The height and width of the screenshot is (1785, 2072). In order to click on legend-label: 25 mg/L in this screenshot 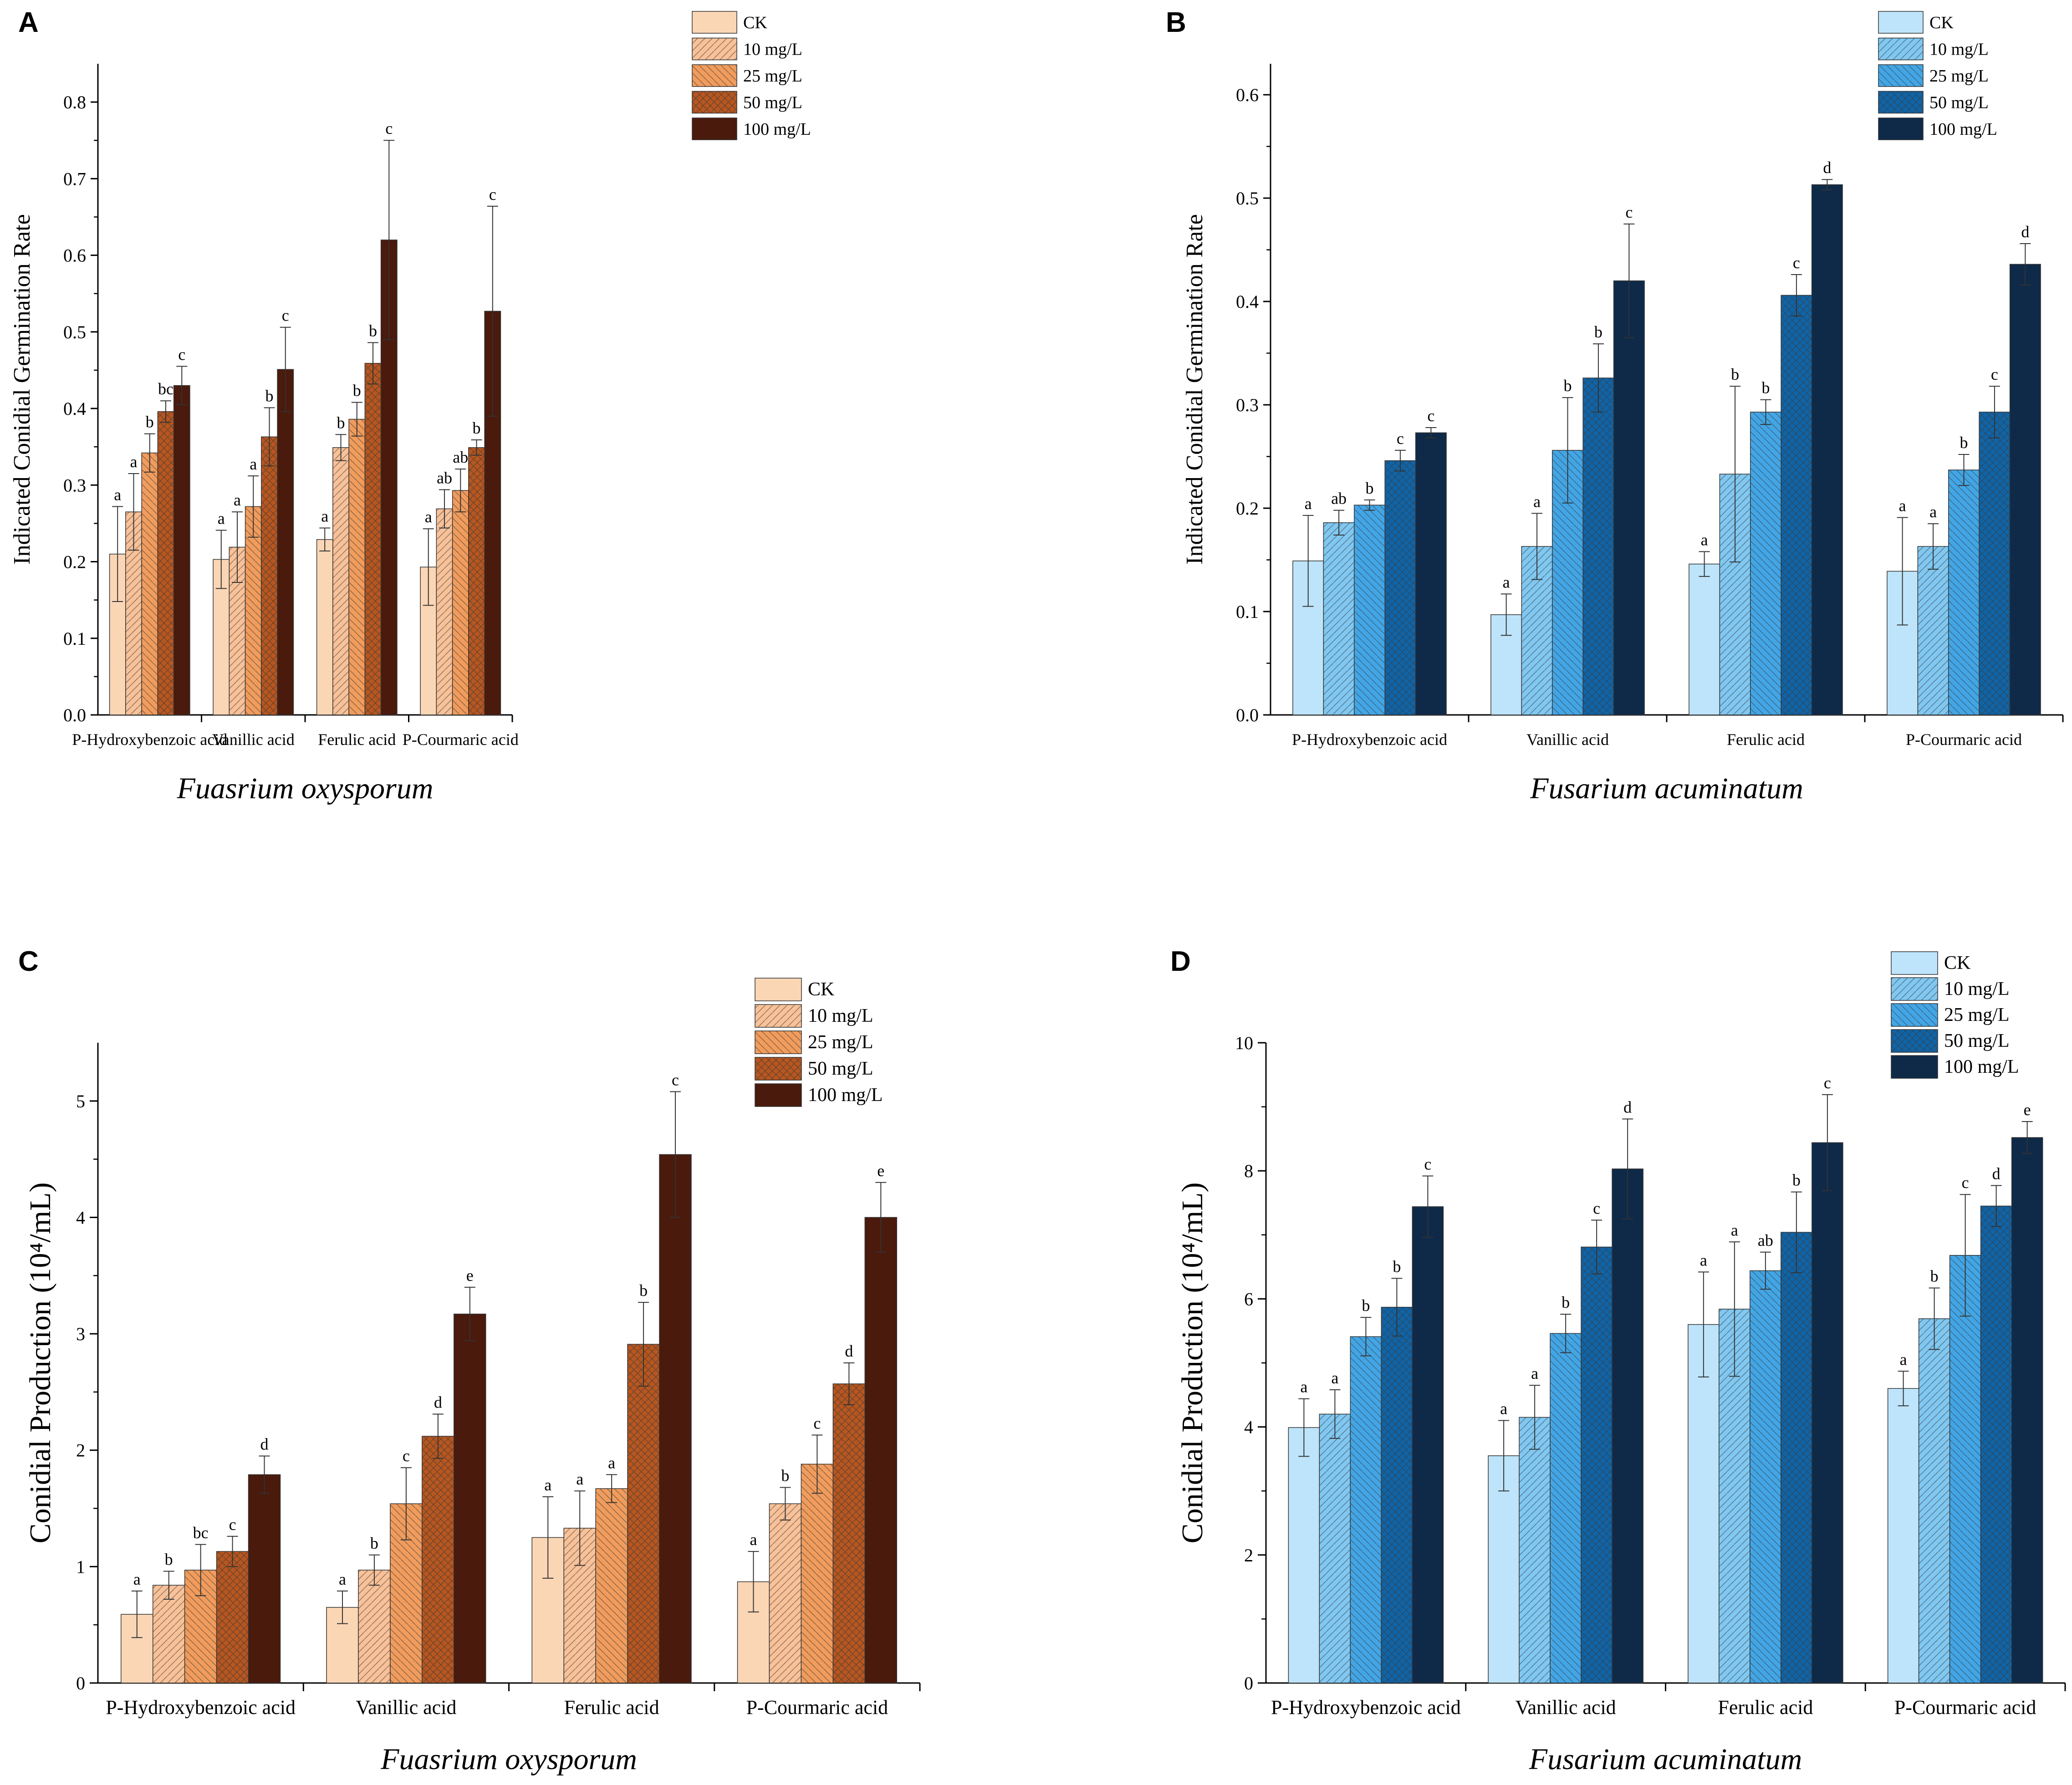, I will do `click(1977, 1015)`.